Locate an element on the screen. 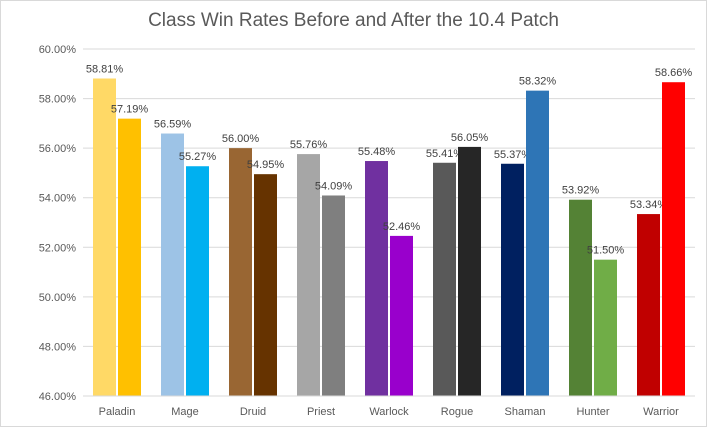 This screenshot has width=707, height=427. data-label: 58.32% is located at coordinates (538, 82).